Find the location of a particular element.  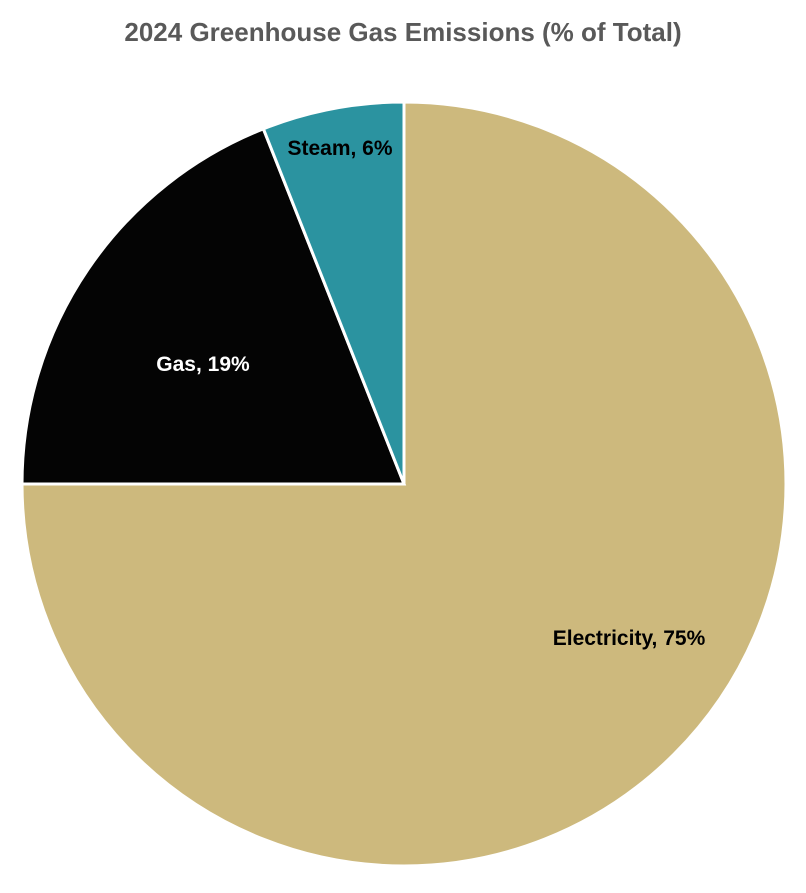

pie-slice-steam is located at coordinates (333, 292).